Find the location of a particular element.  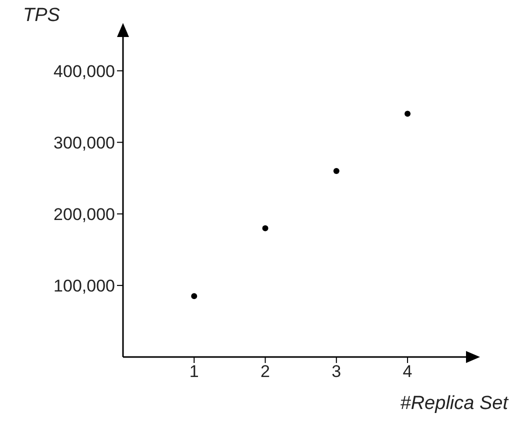

y-tick-label: 400,000 is located at coordinates (84, 71).